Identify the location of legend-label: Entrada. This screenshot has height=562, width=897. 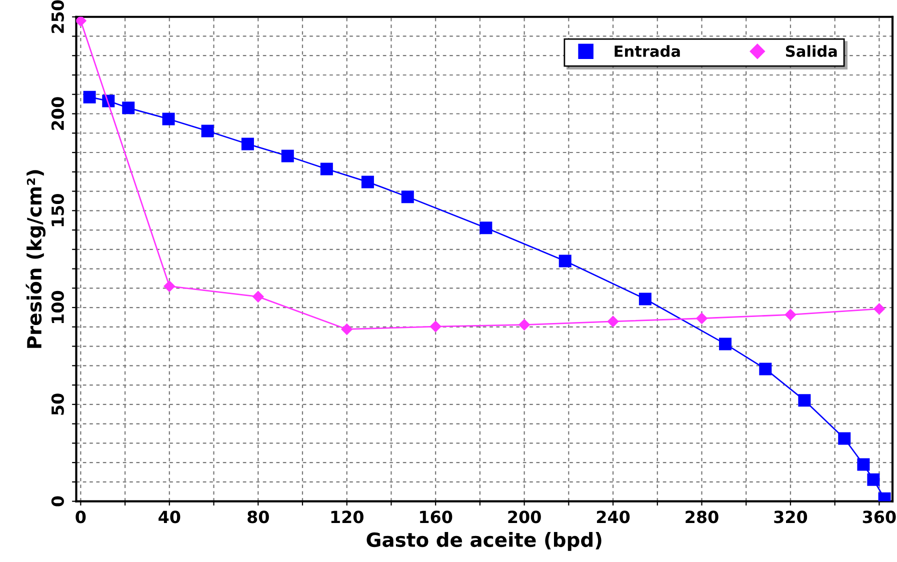
(647, 51).